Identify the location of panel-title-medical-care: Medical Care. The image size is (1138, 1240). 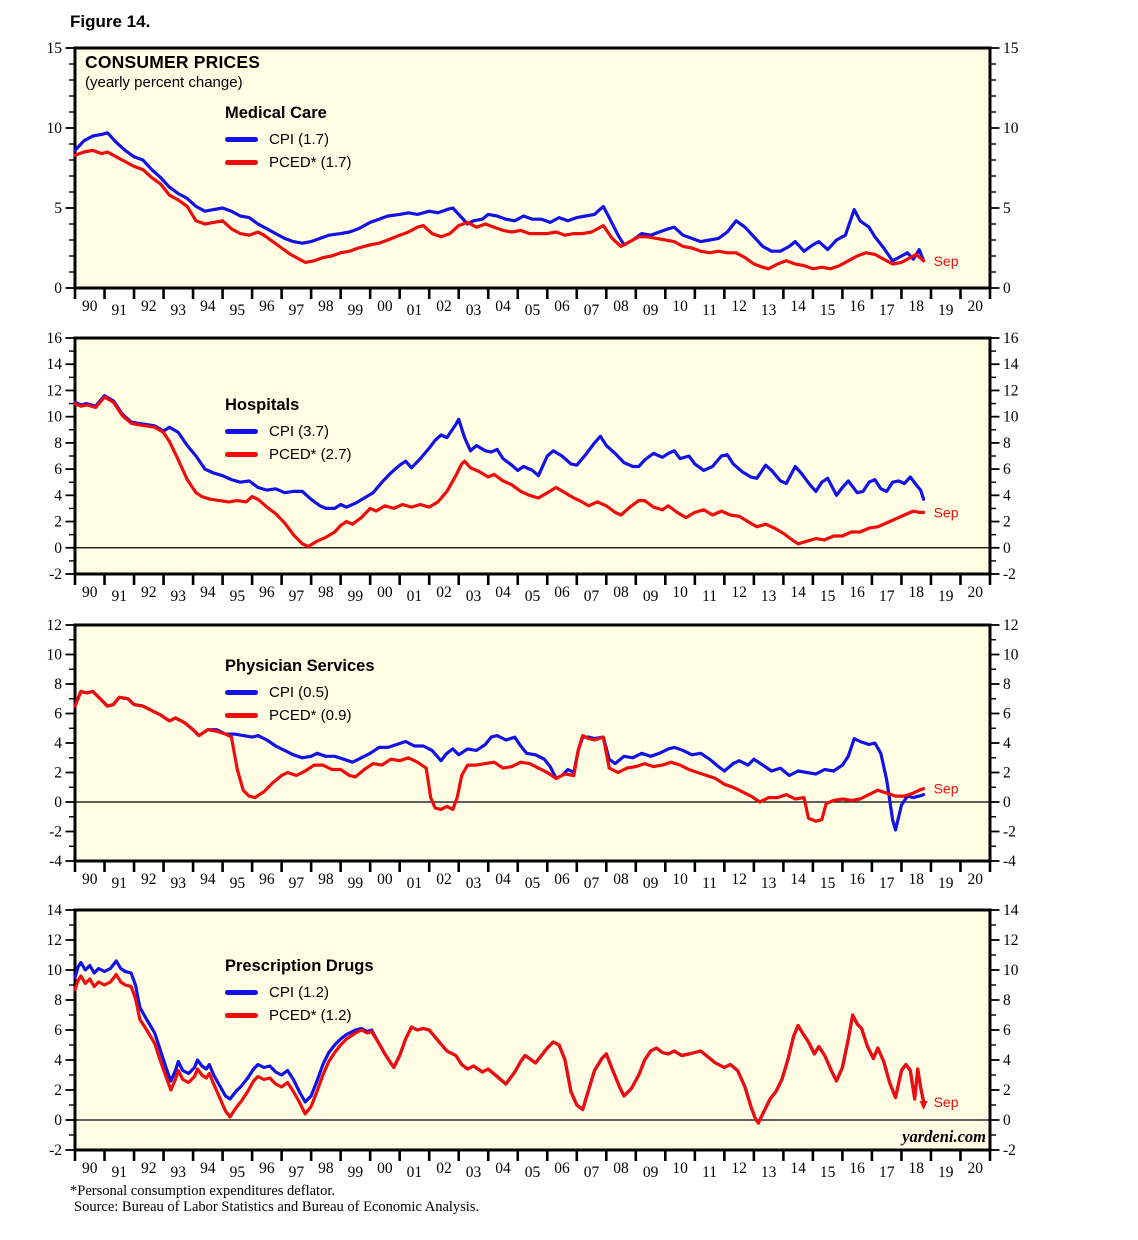
(276, 113).